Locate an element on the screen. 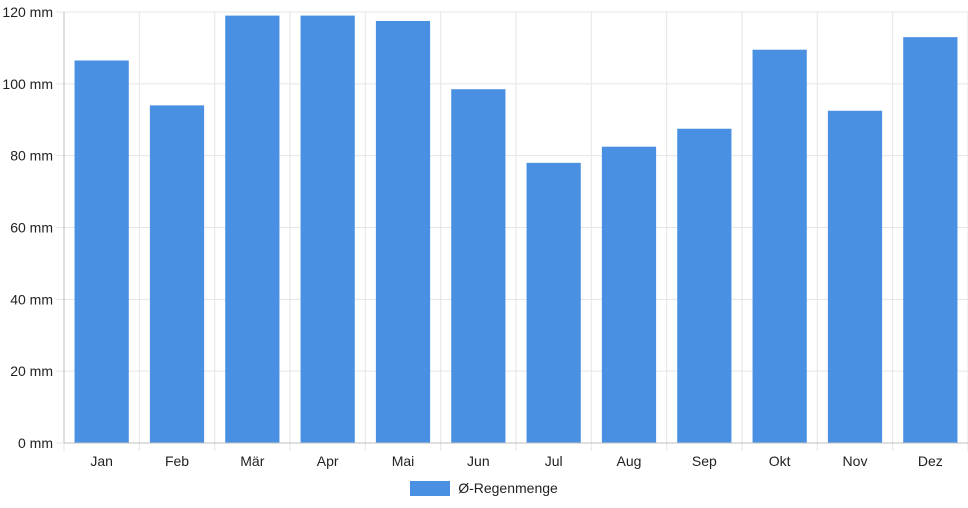  bar-jan is located at coordinates (101, 252).